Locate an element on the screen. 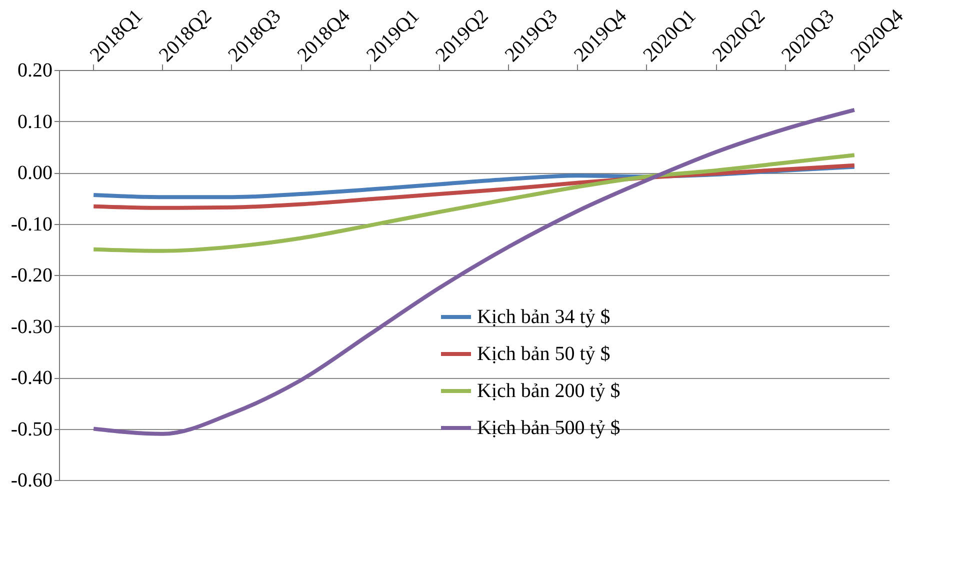  y-tick-label: -0.50 is located at coordinates (31, 429).